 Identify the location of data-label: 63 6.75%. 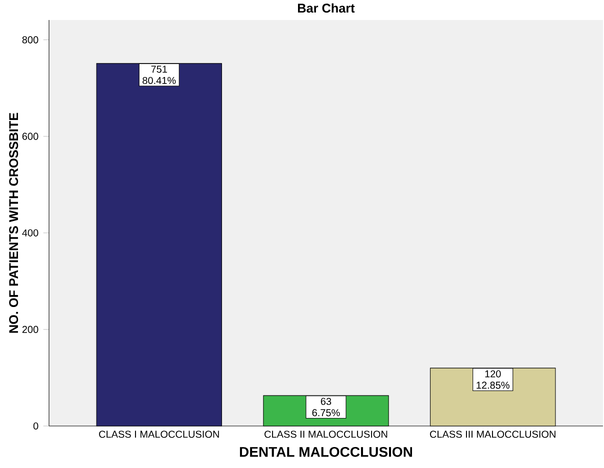
(326, 407).